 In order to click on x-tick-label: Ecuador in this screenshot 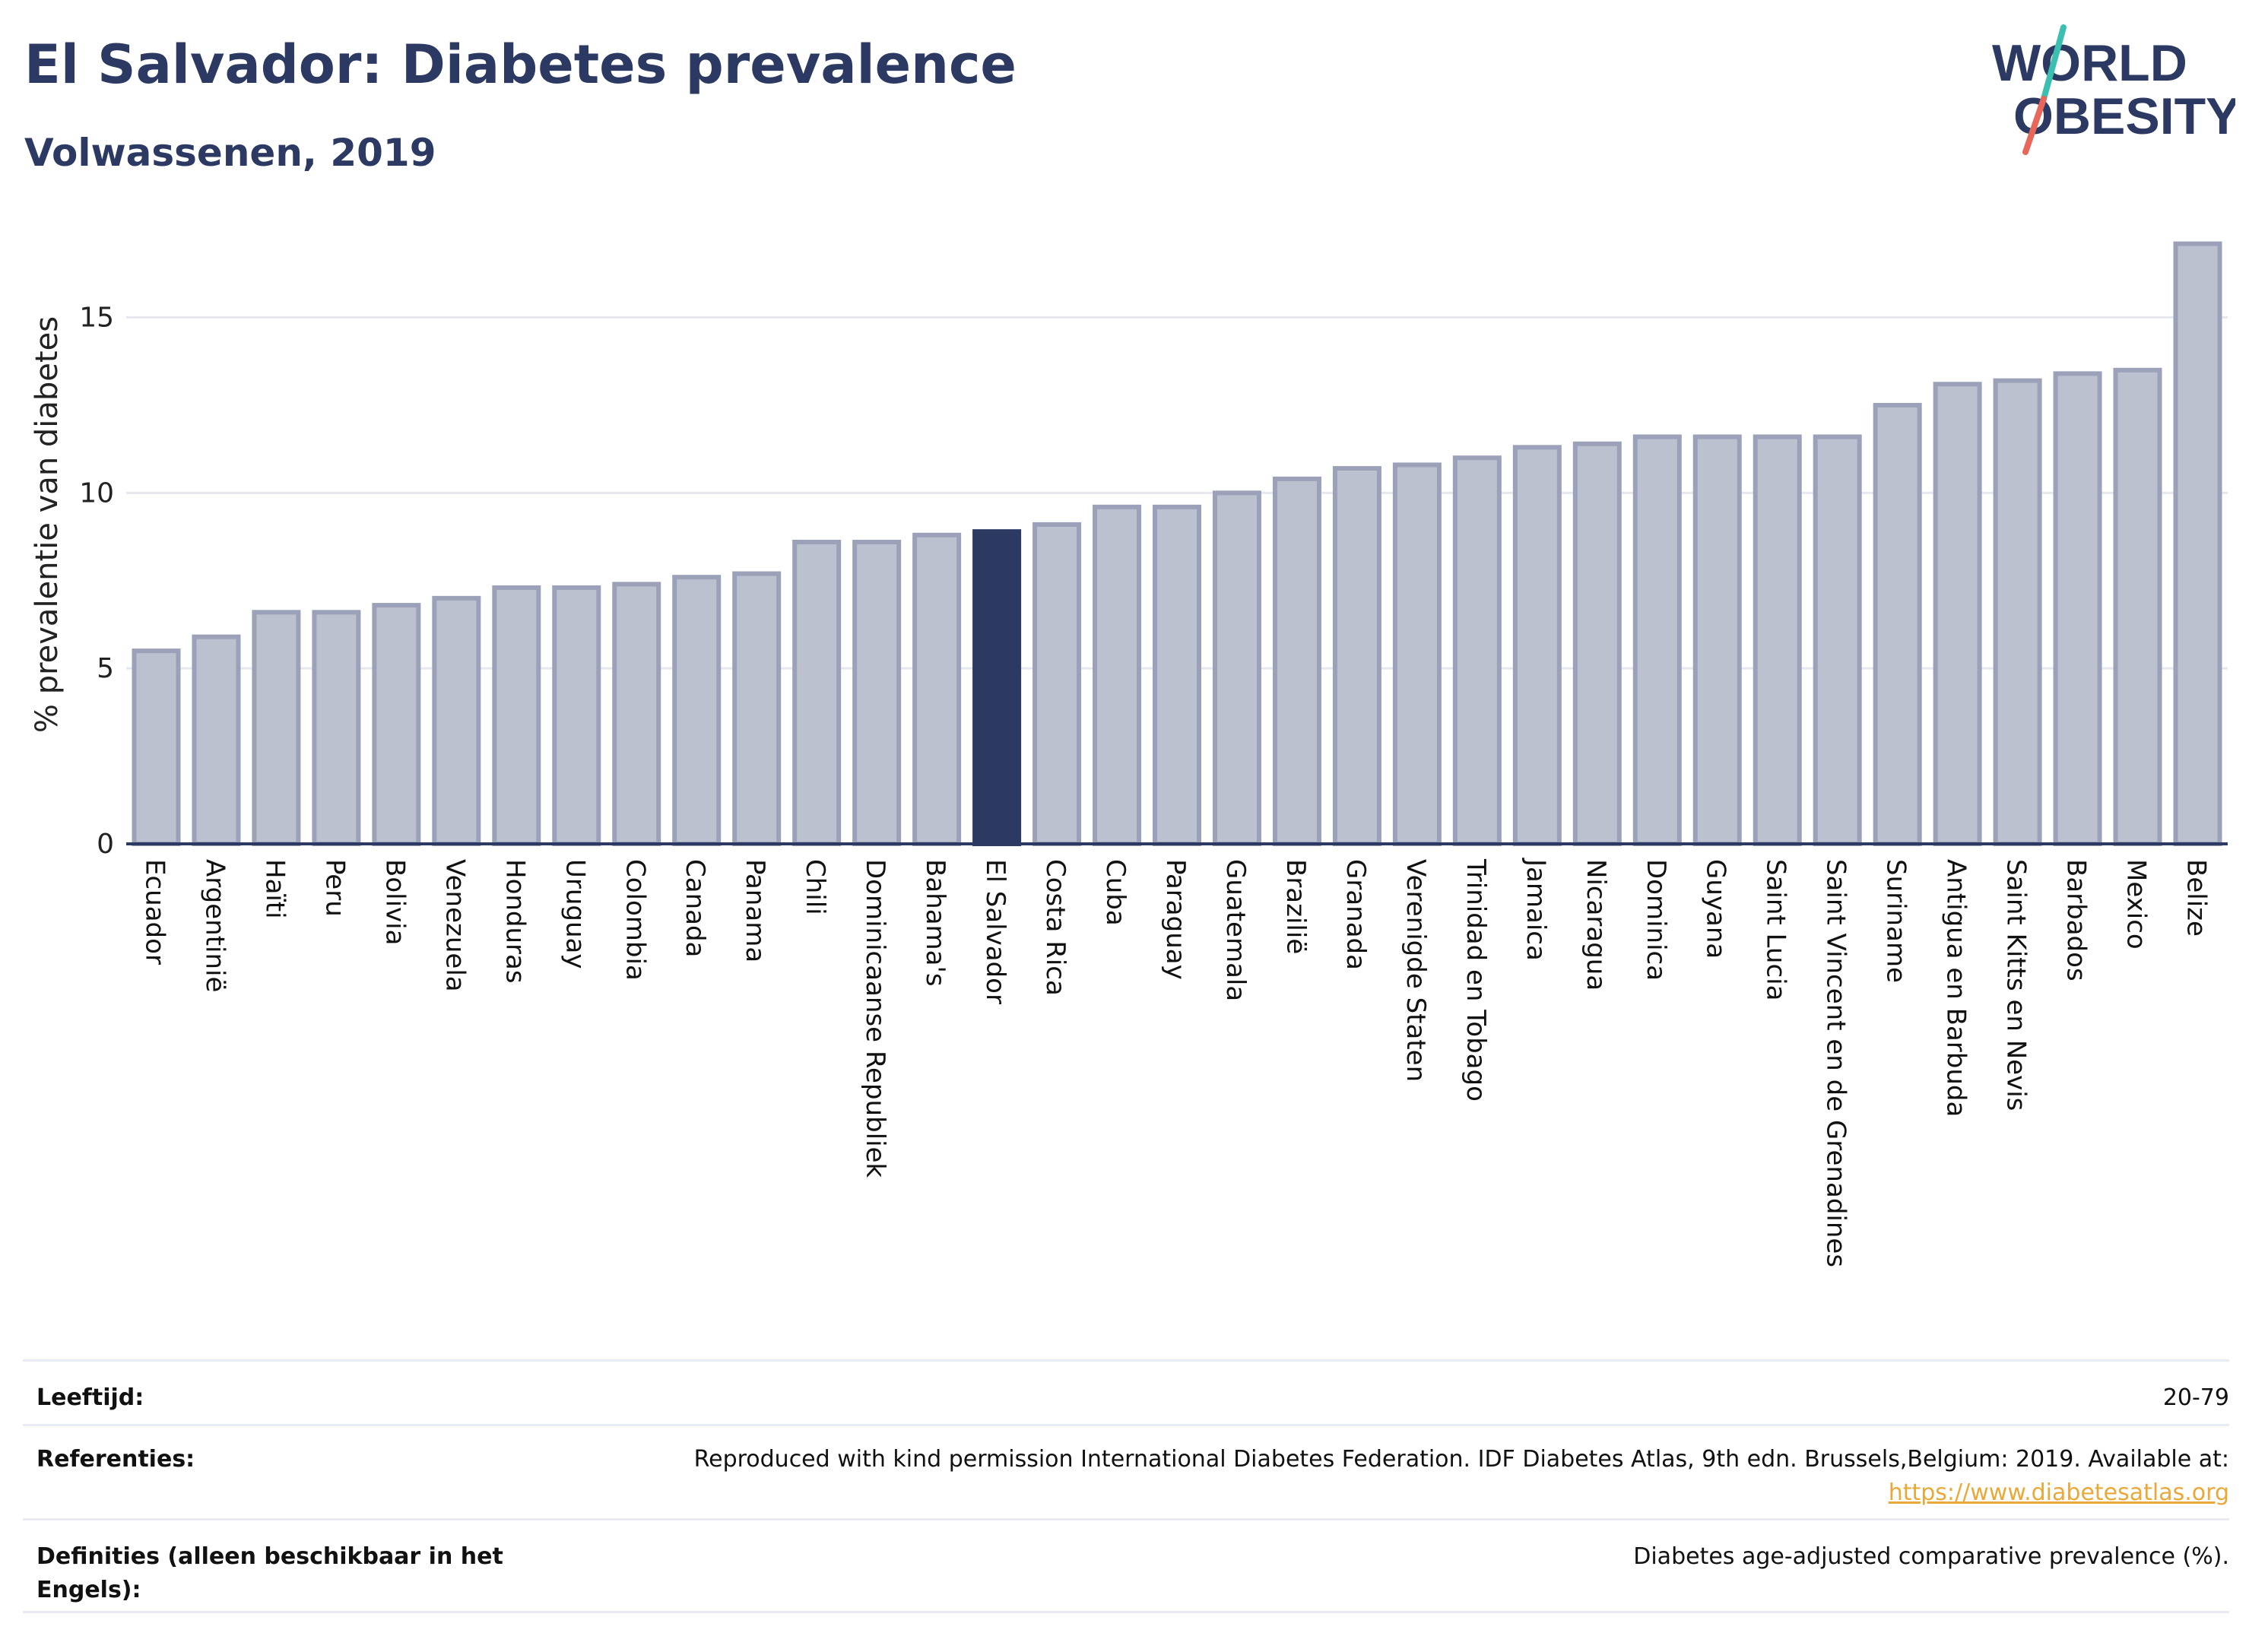, I will do `click(154, 912)`.